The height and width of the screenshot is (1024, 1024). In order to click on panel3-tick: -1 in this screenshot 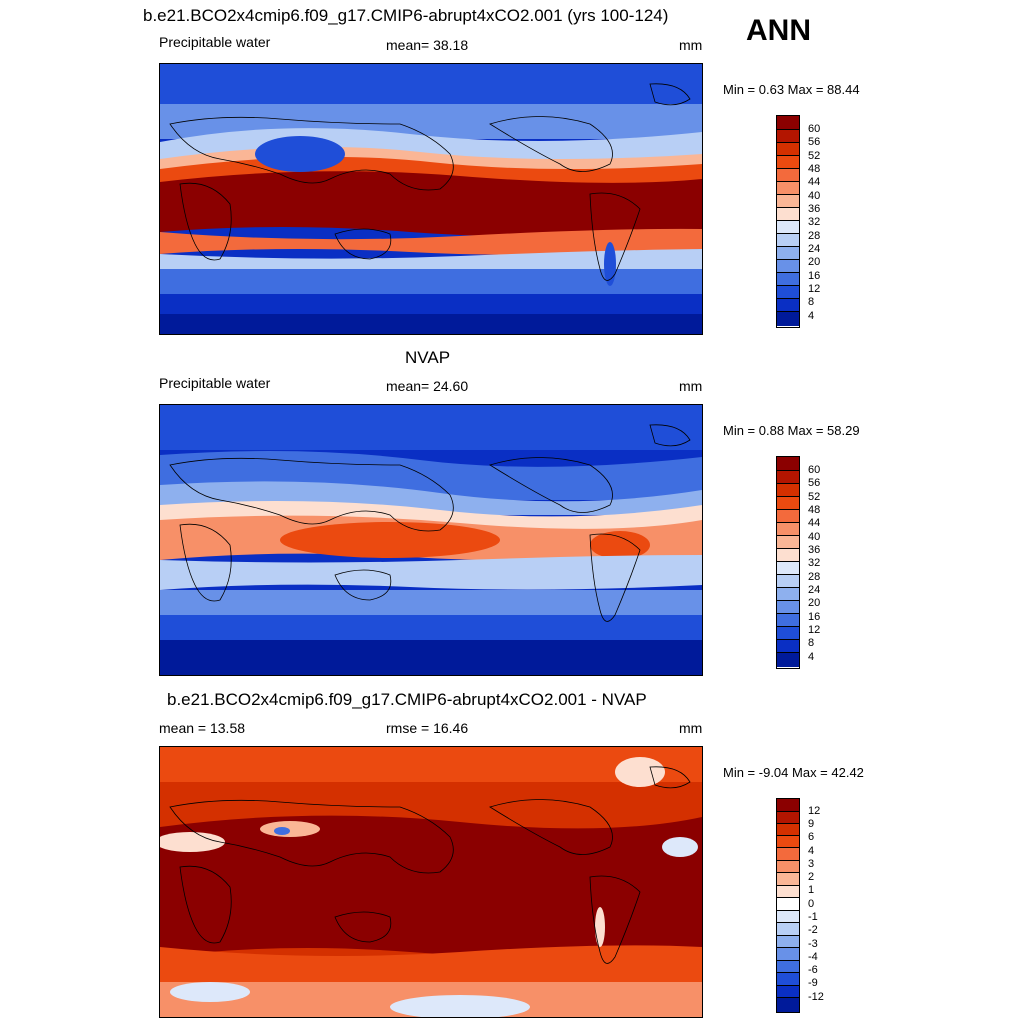, I will do `click(813, 917)`.